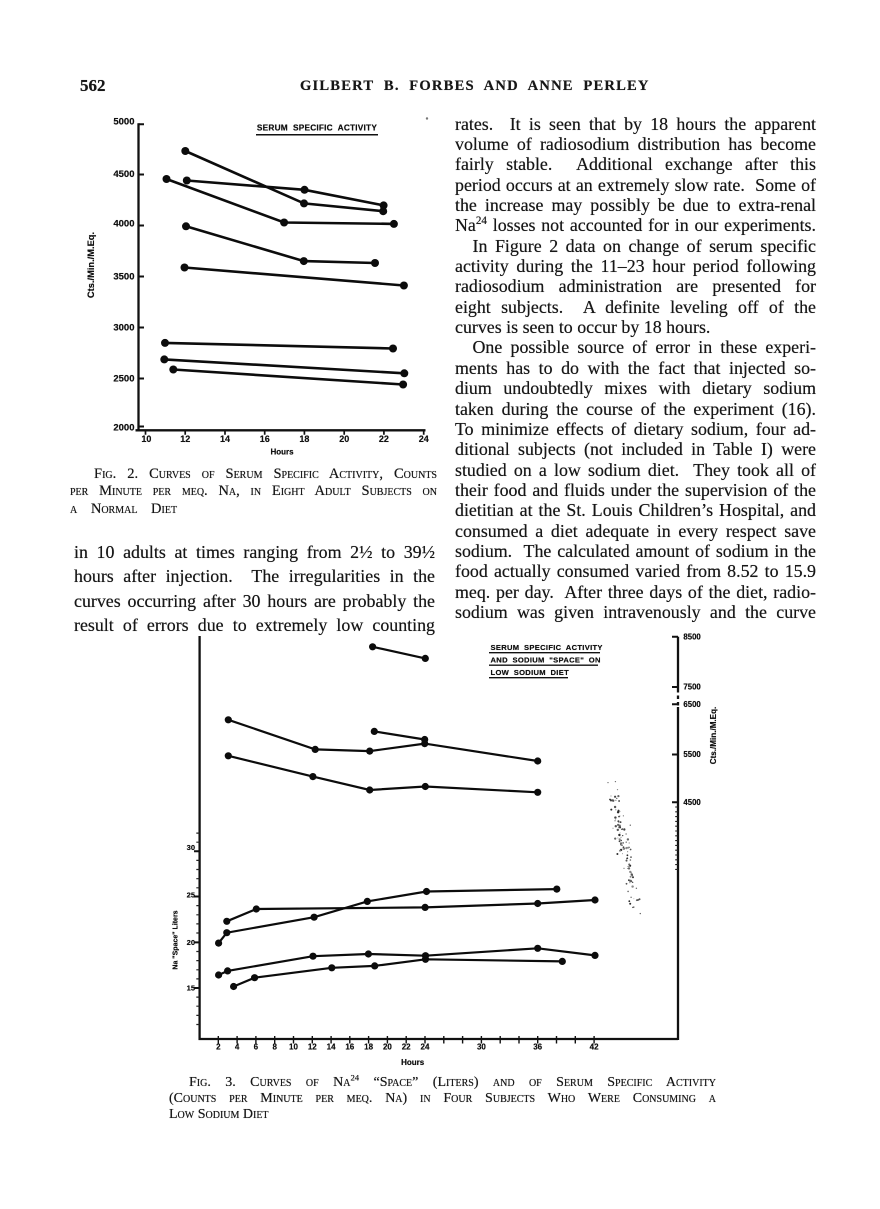  Describe the element at coordinates (537, 1046) in the screenshot. I see `svg-text: 36` at that location.